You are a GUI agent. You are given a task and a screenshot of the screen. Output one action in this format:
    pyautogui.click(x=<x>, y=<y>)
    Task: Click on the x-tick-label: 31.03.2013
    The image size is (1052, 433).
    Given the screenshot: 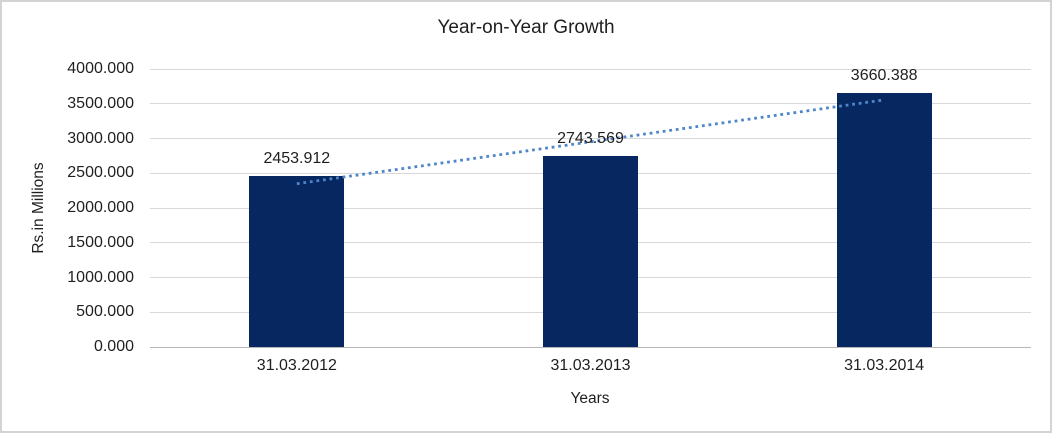 What is the action you would take?
    pyautogui.click(x=590, y=365)
    